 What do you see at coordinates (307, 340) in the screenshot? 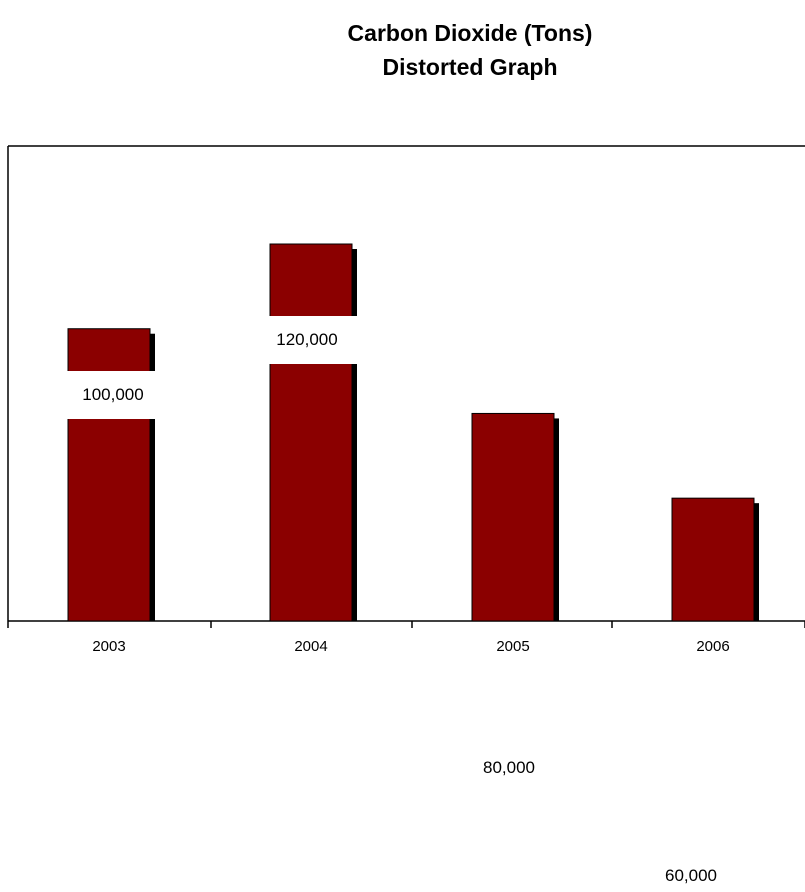
I see `data-label-2004: 120,000` at bounding box center [307, 340].